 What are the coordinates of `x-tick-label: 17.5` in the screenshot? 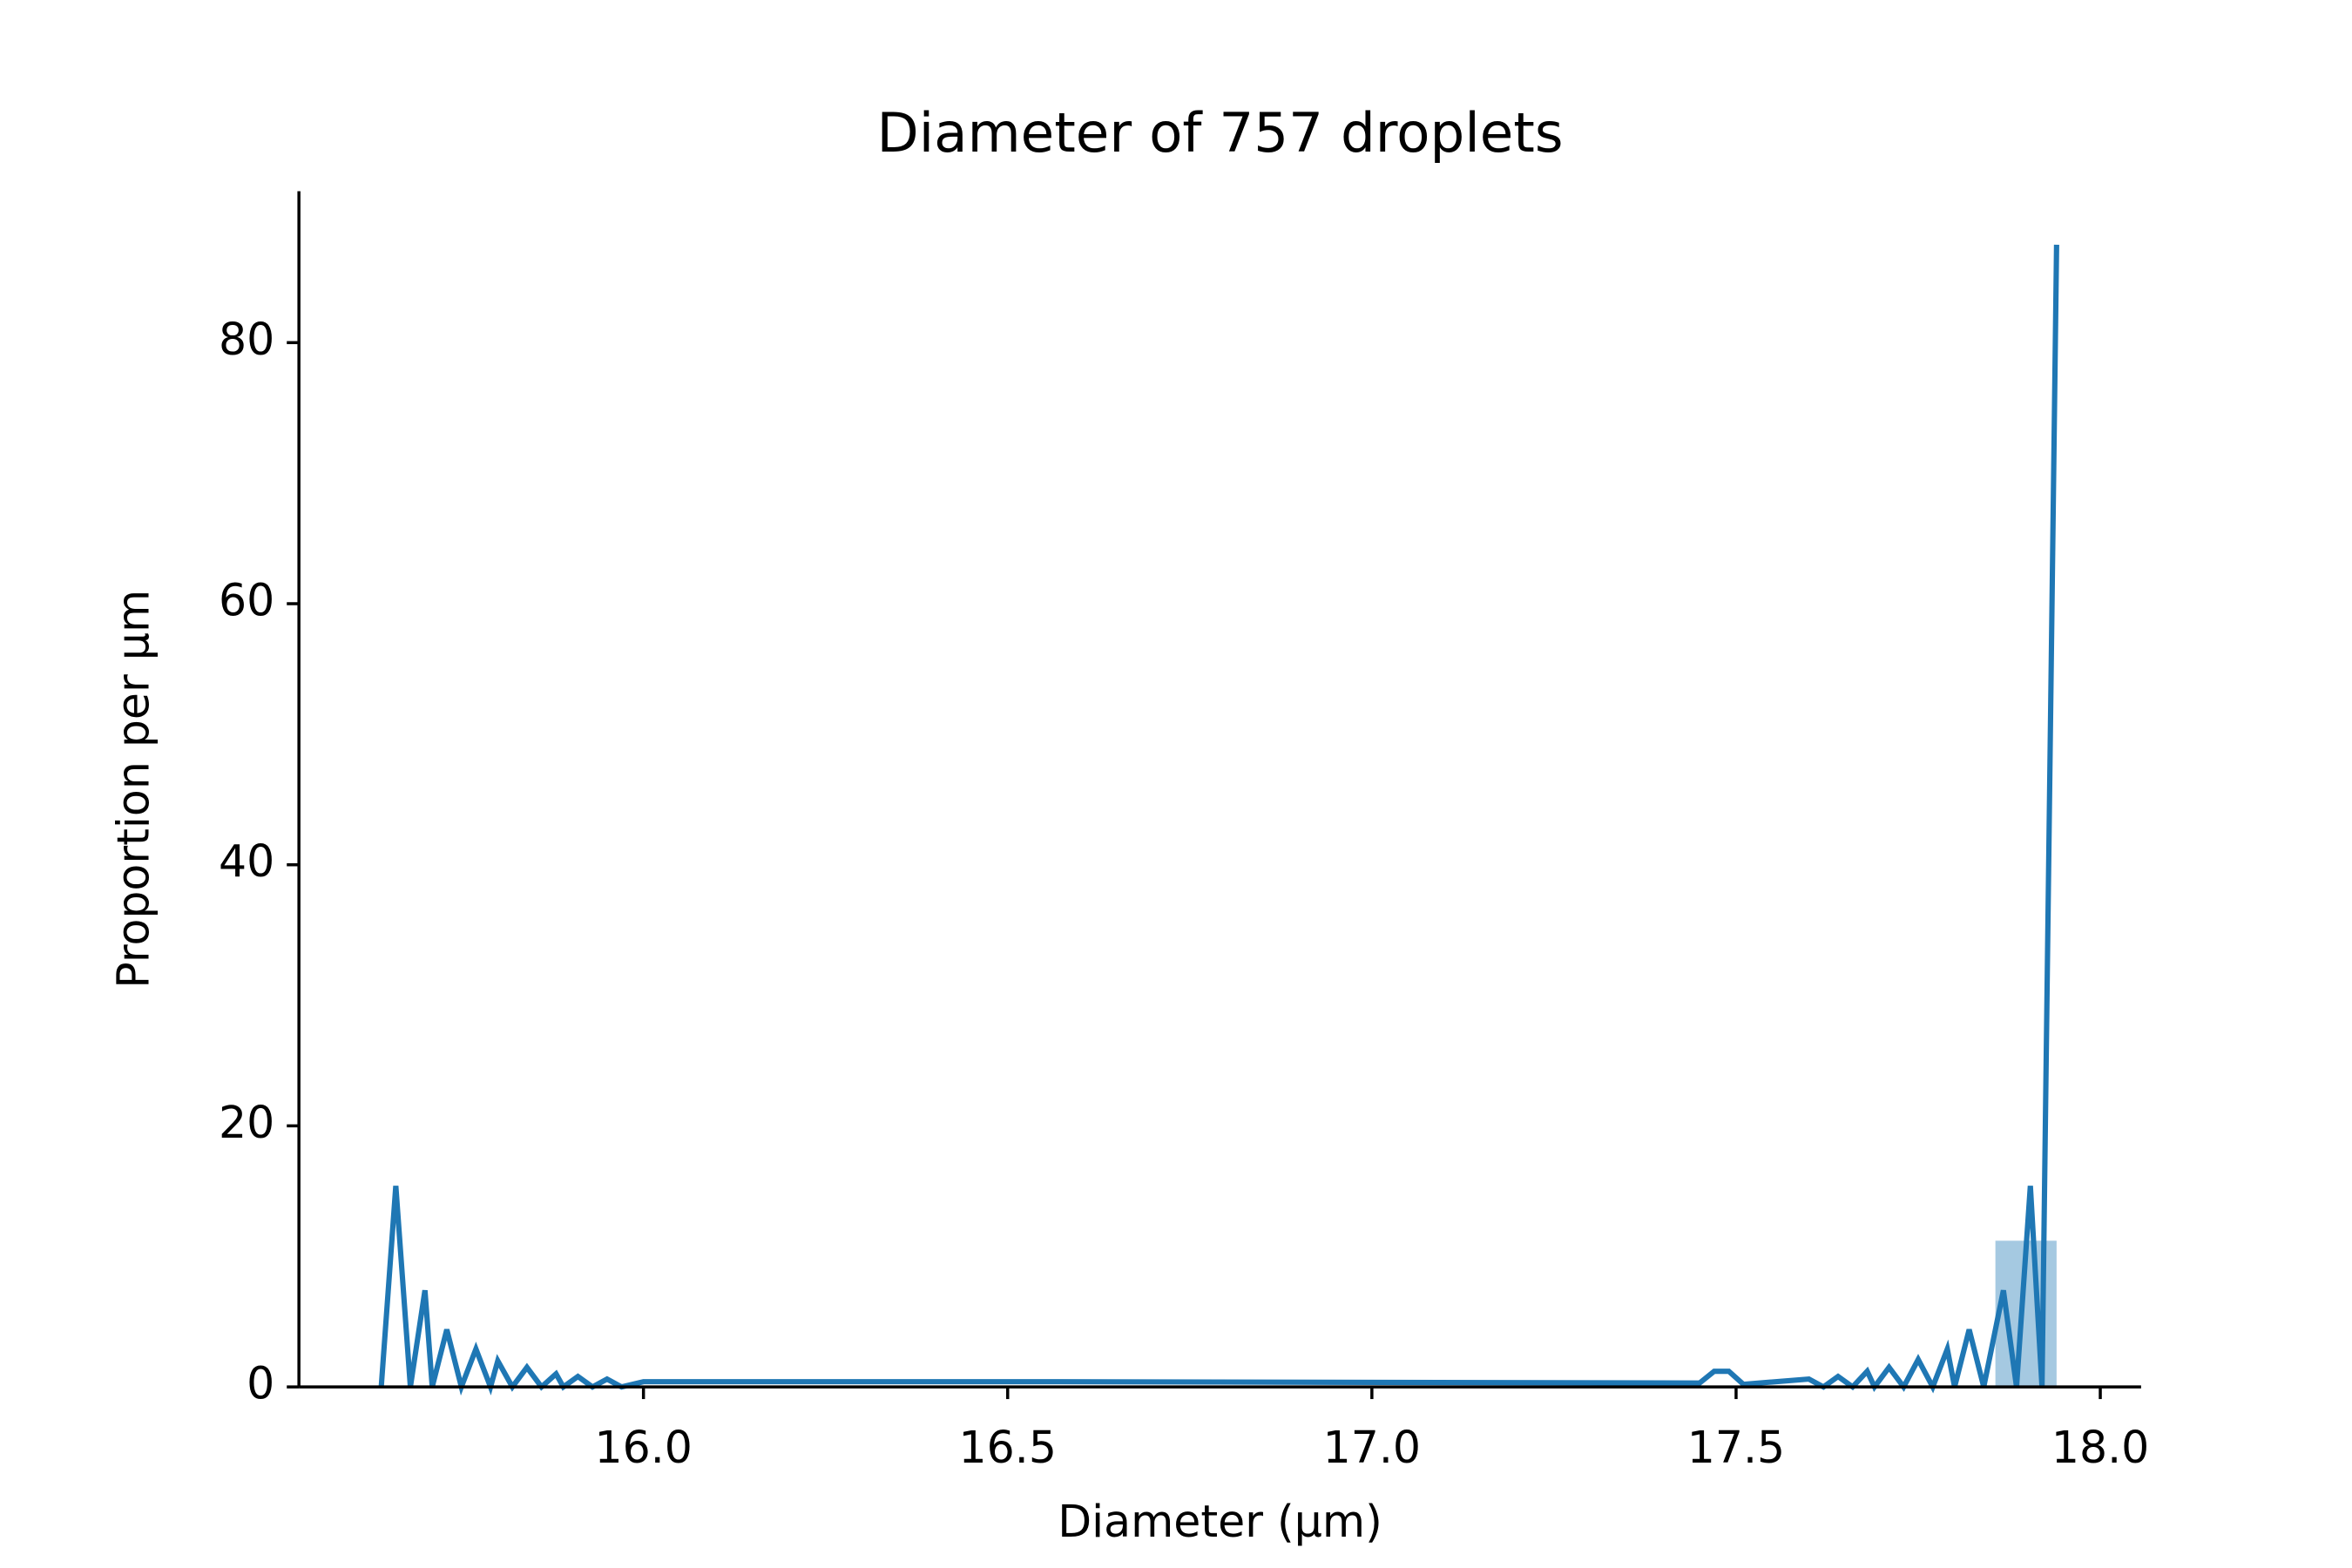 It's located at (1736, 1447).